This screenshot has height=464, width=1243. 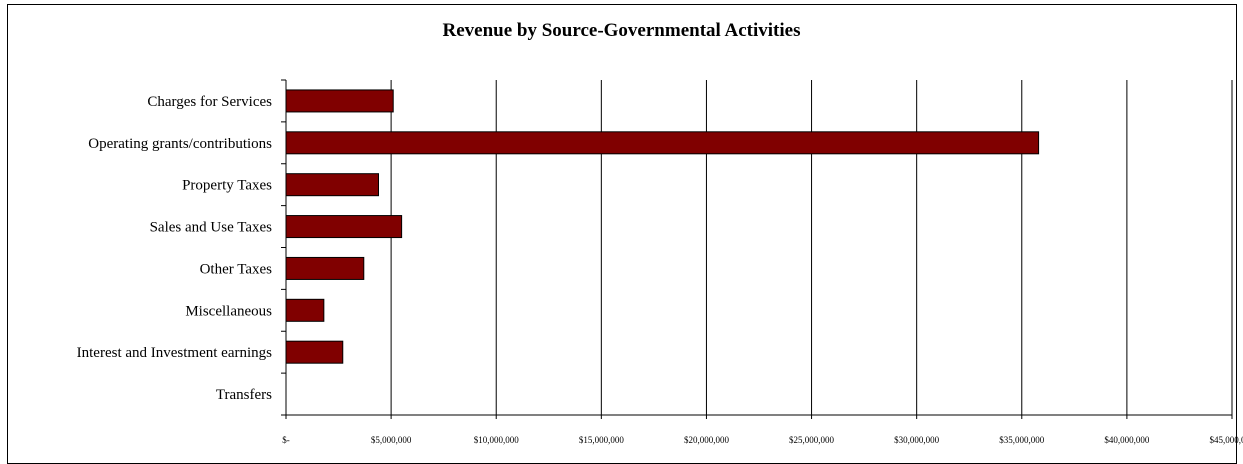 What do you see at coordinates (286, 440) in the screenshot?
I see `x-tick-label: $-` at bounding box center [286, 440].